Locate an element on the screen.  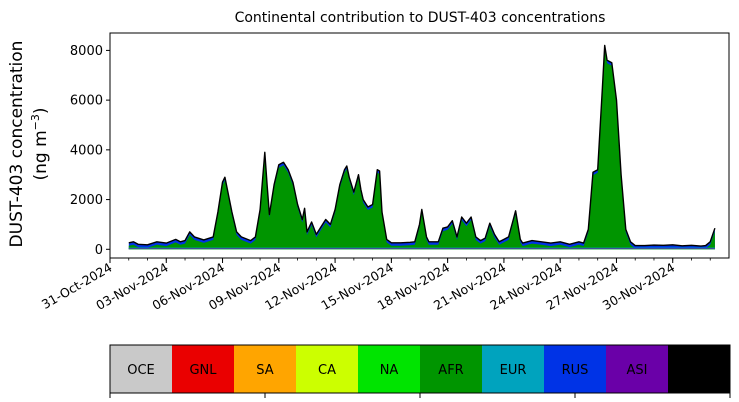
y-axis-label-line1: DUST-403 concentration is located at coordinates (17, 144).